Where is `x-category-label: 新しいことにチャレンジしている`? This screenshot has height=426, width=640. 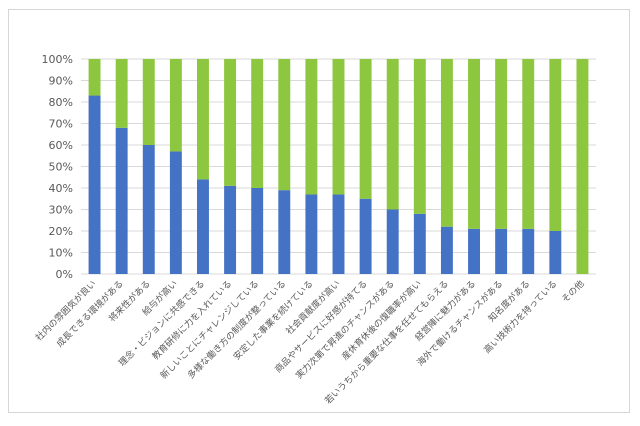
x-category-label: 新しいことにチャレンジしている is located at coordinates (210, 330).